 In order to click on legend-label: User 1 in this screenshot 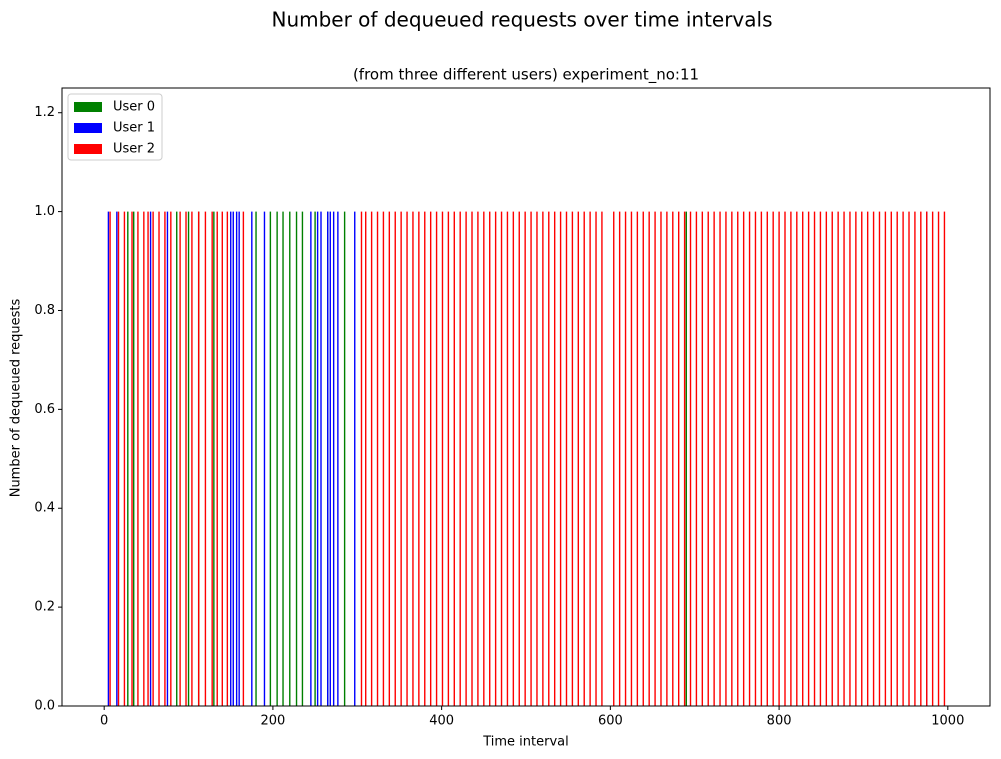, I will do `click(134, 128)`.